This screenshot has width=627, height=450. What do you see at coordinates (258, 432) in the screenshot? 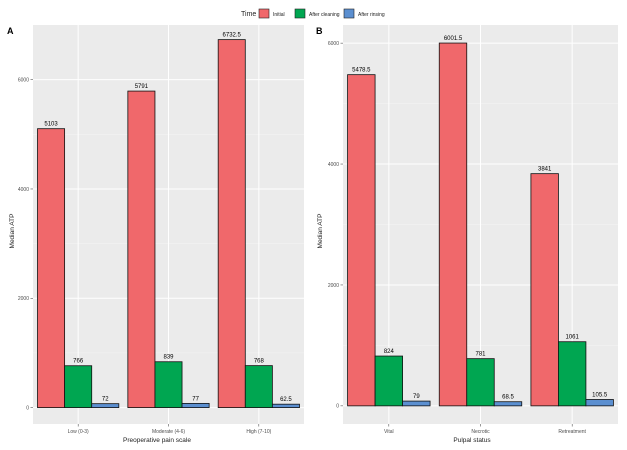
I see `panel-a-x-tick-label: High (7-10)` at bounding box center [258, 432].